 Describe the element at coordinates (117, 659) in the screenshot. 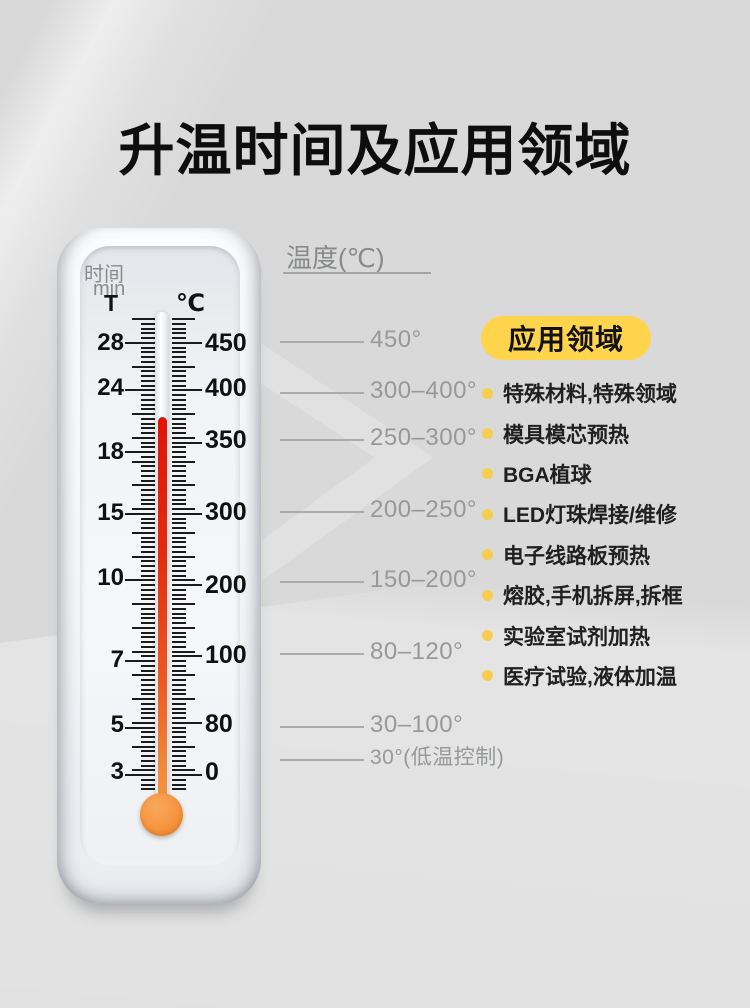

I see `time-scale-number: 7` at that location.